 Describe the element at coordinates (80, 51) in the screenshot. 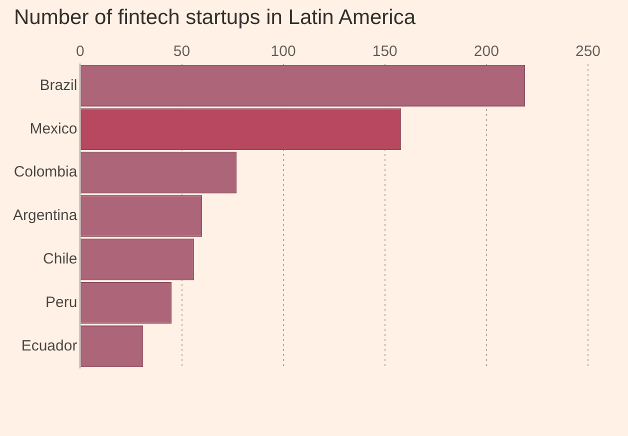

I see `x-tick-label: 0` at that location.